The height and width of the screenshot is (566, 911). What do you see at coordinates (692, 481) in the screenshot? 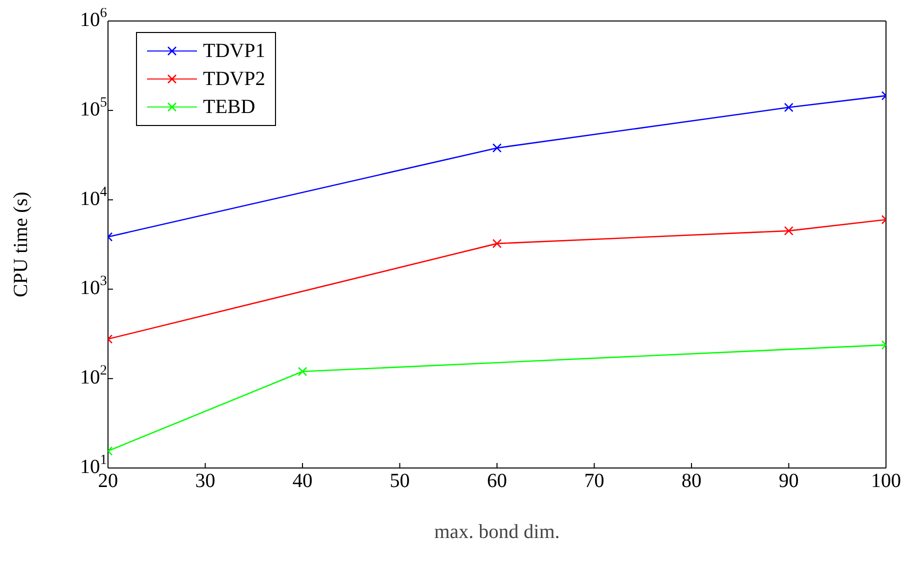
I see `x-tick-label: 80` at bounding box center [692, 481].